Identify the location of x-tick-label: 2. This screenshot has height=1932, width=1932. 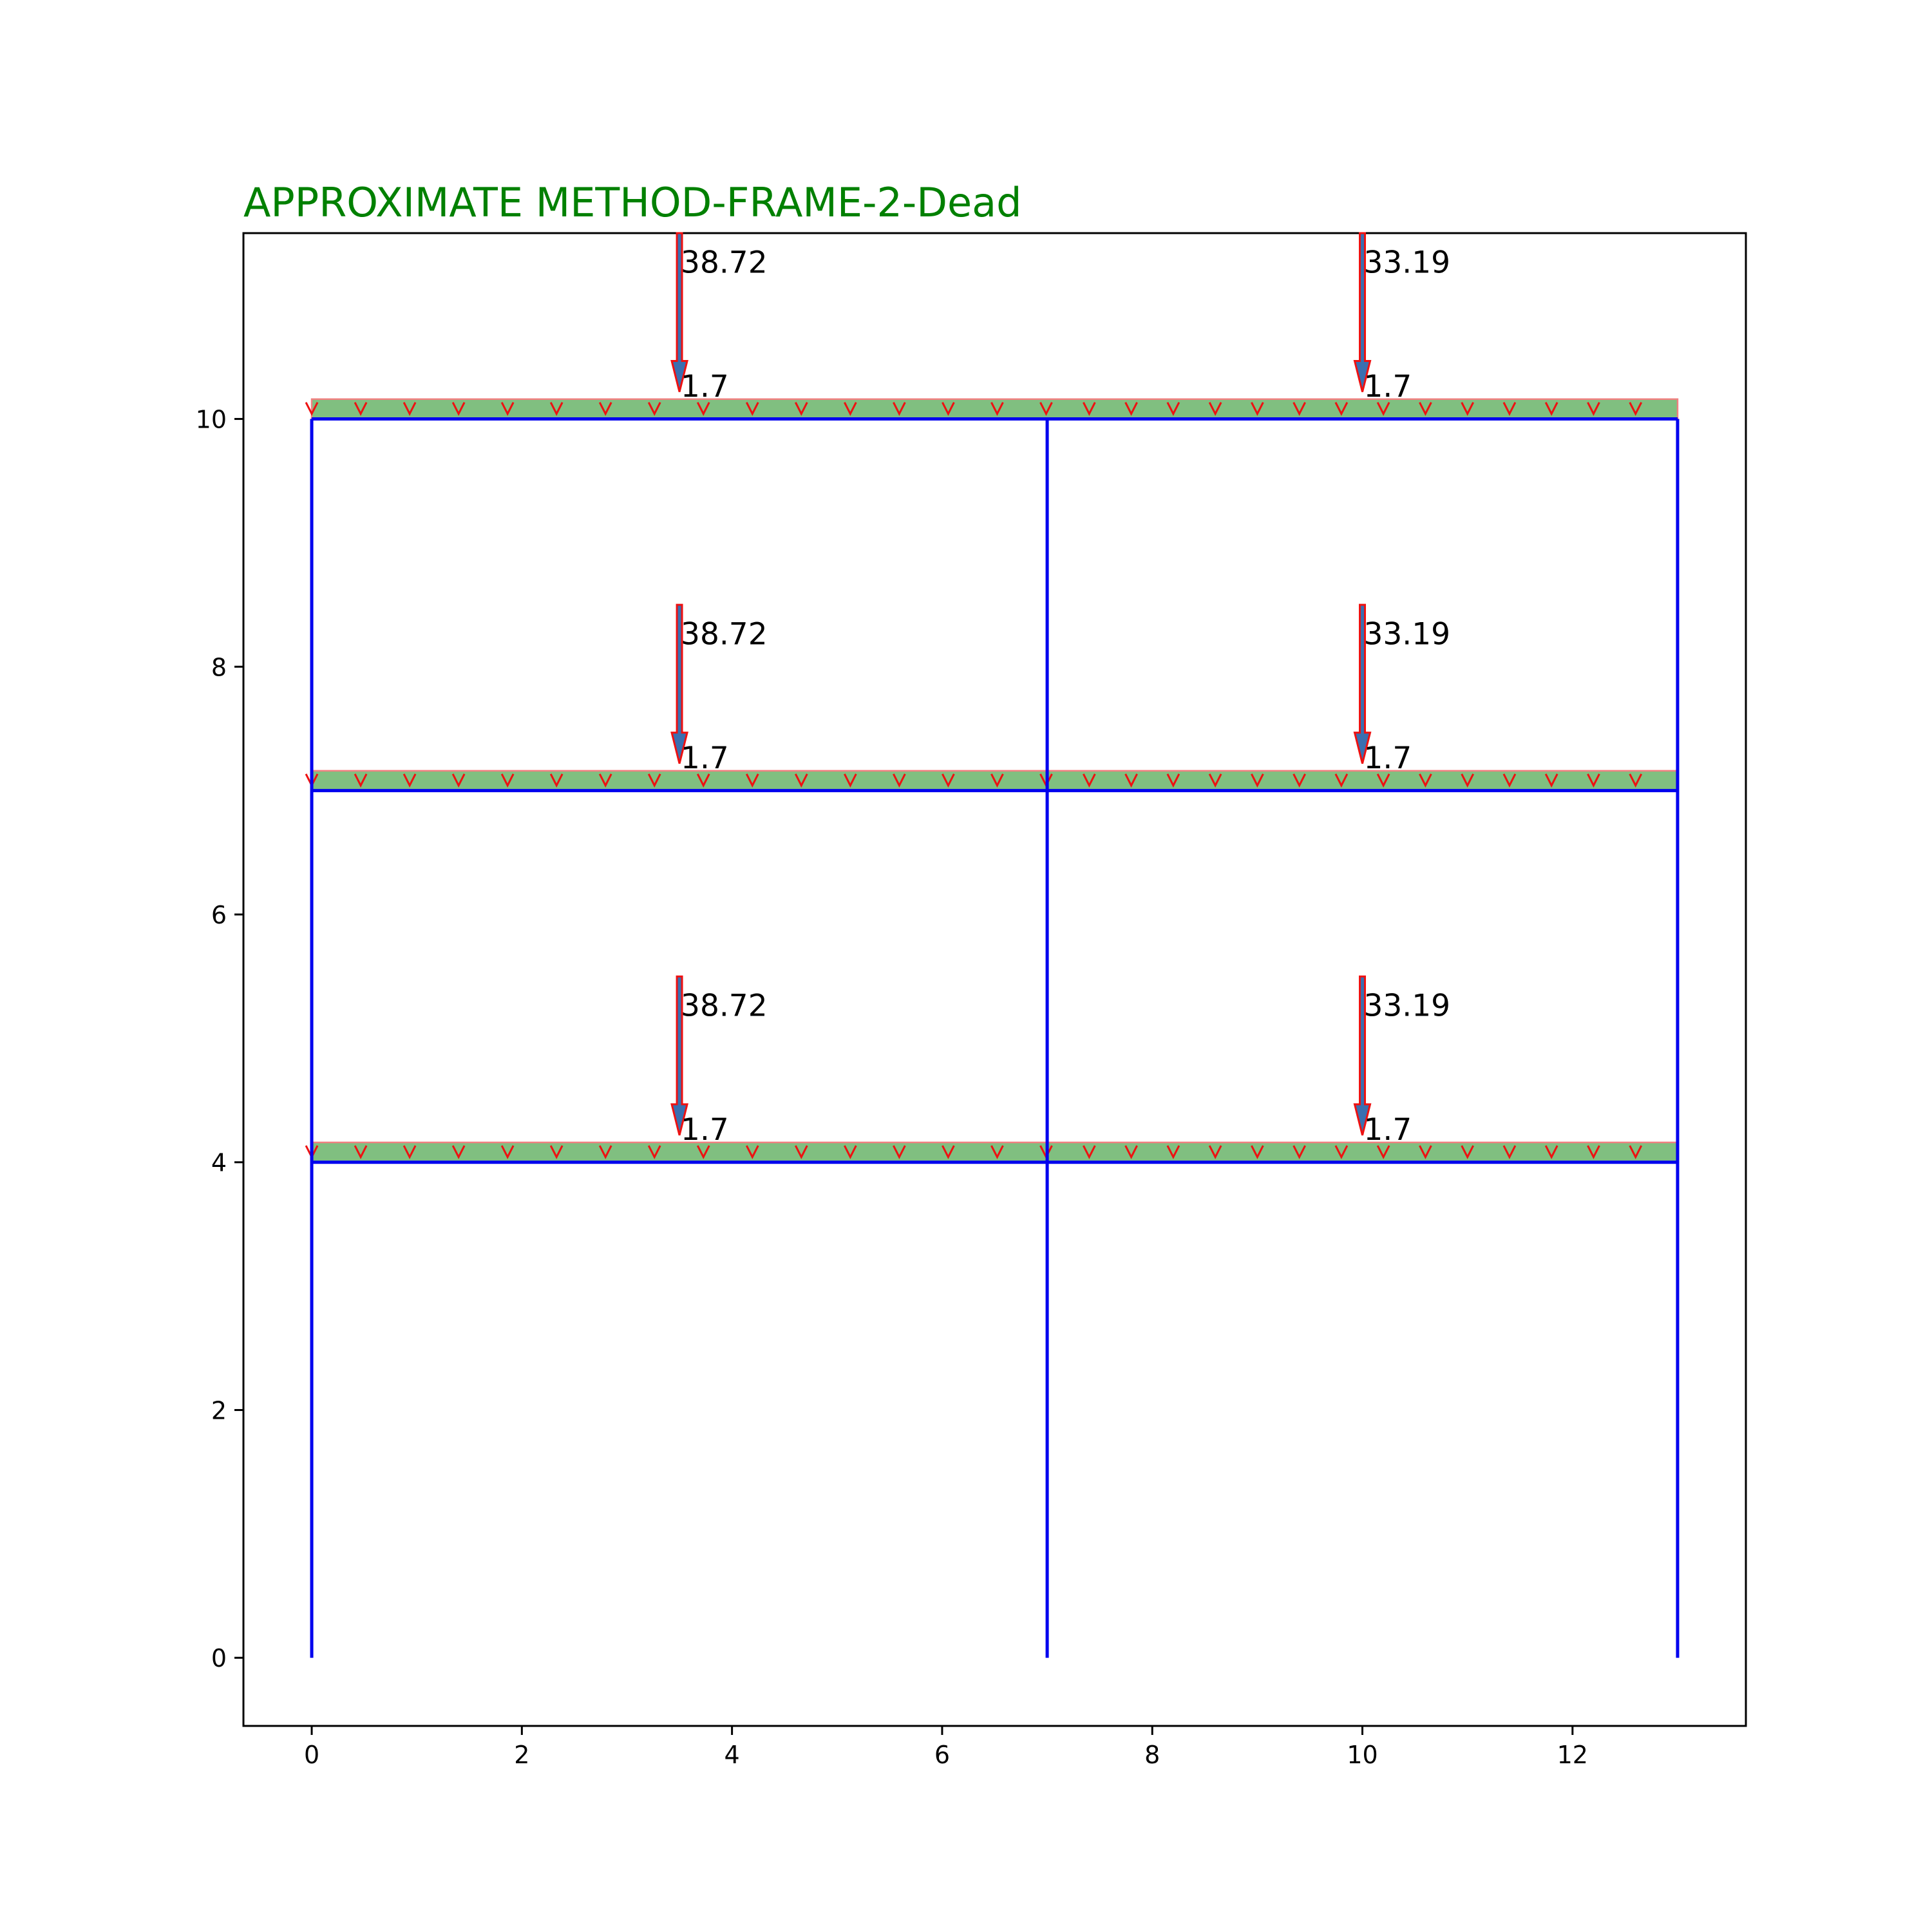
(522, 1755).